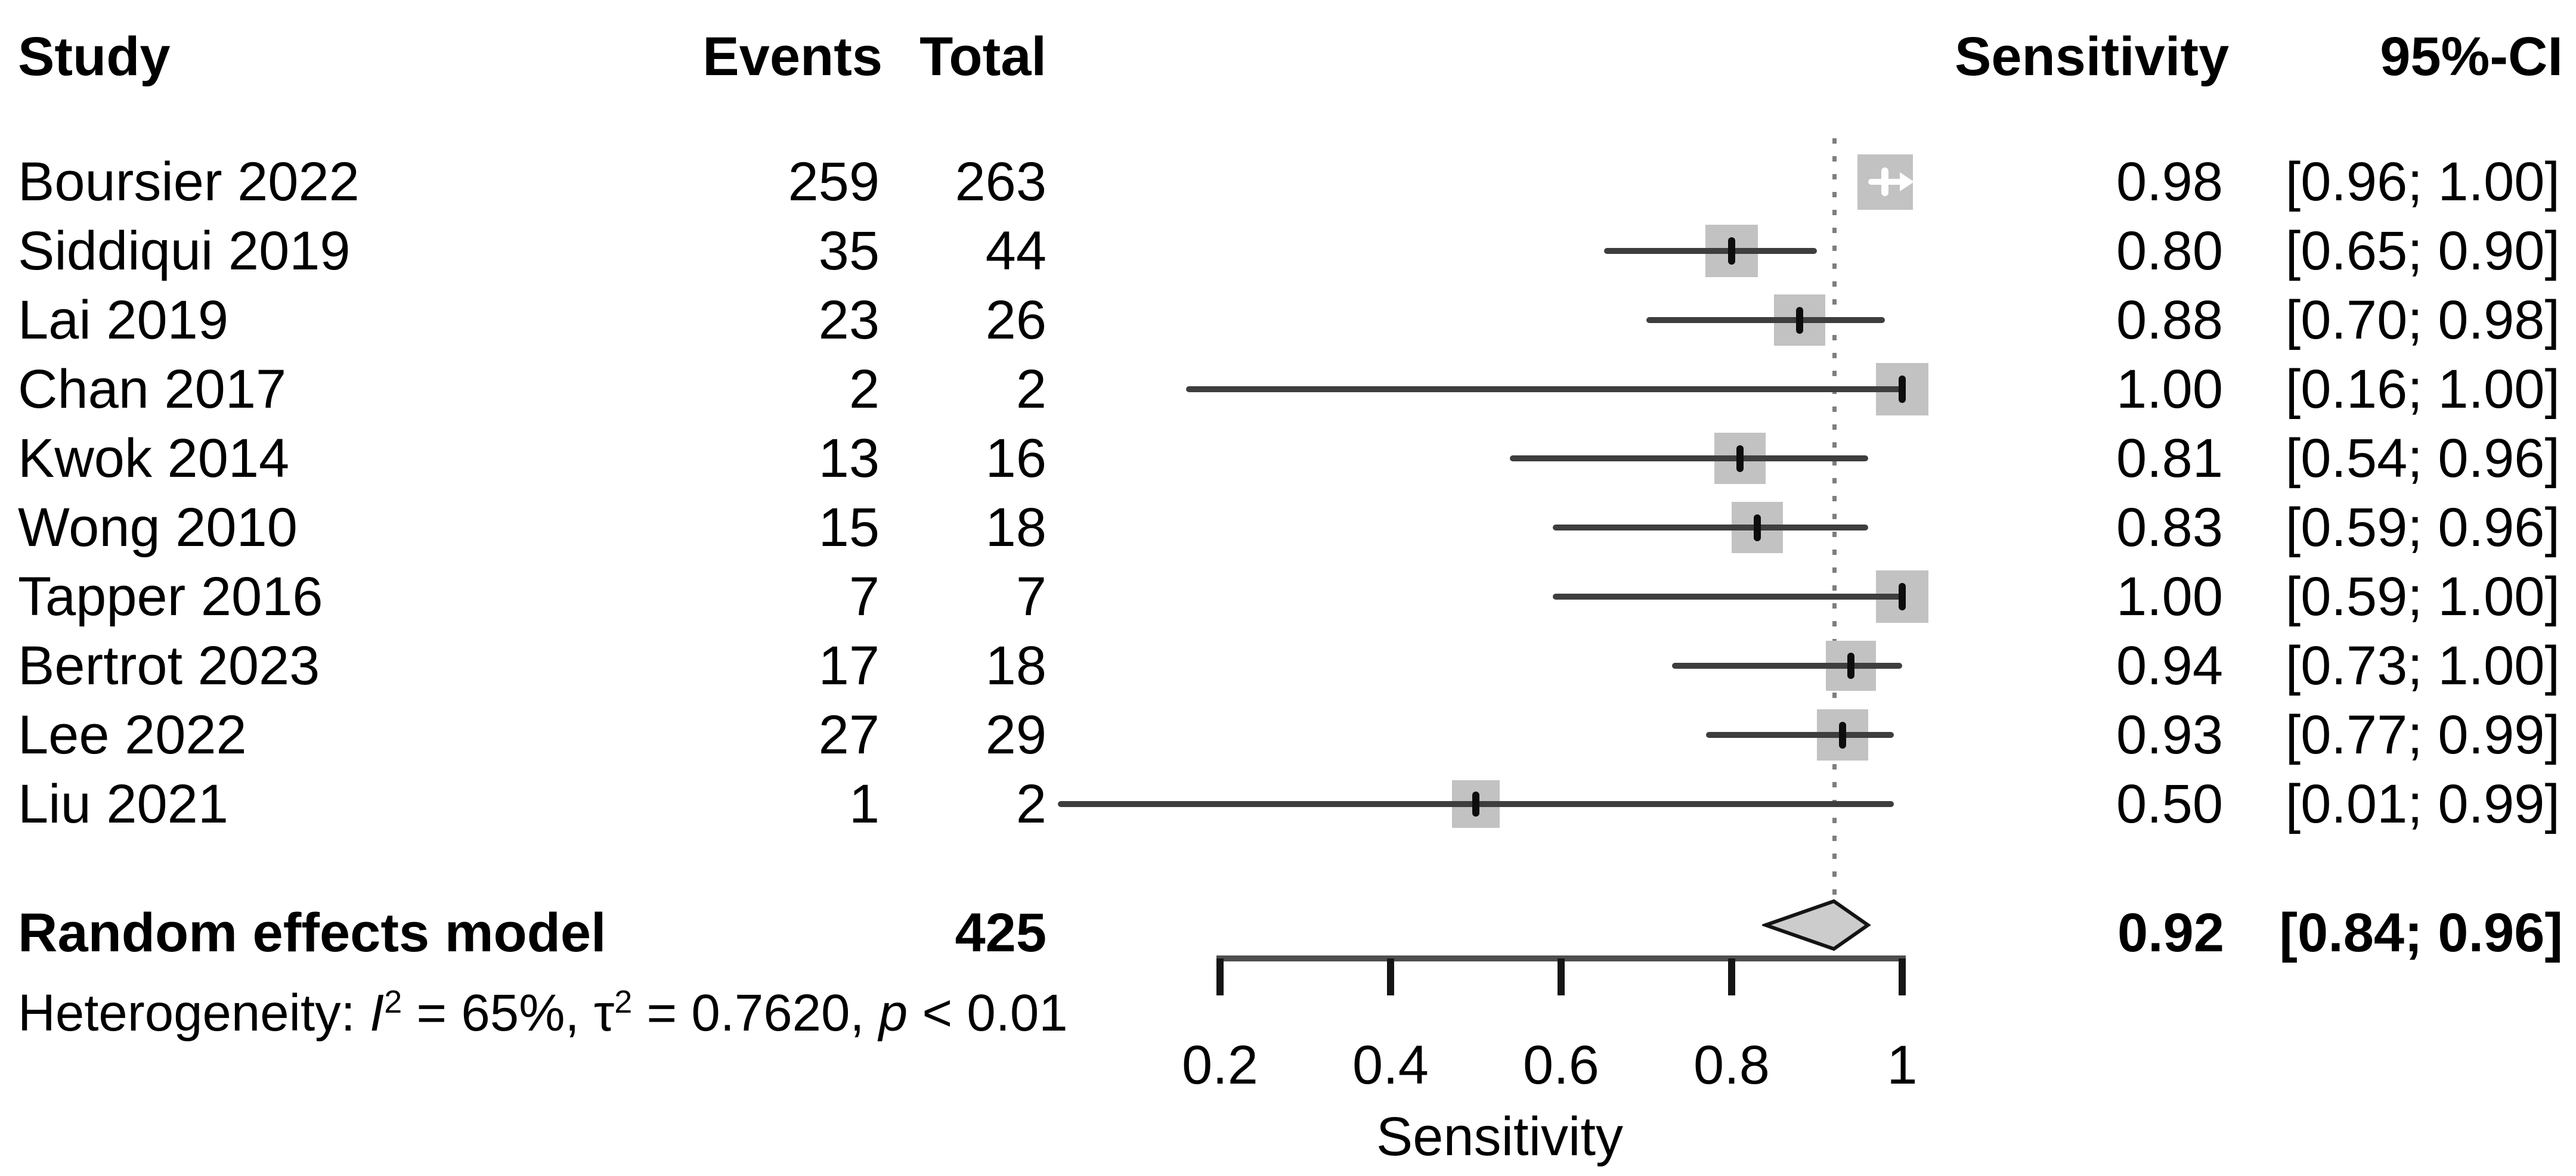 Image resolution: width=2576 pixels, height=1176 pixels. Describe the element at coordinates (2422, 665) in the screenshot. I see `study-ci-value: [0.73; 1.00]` at that location.